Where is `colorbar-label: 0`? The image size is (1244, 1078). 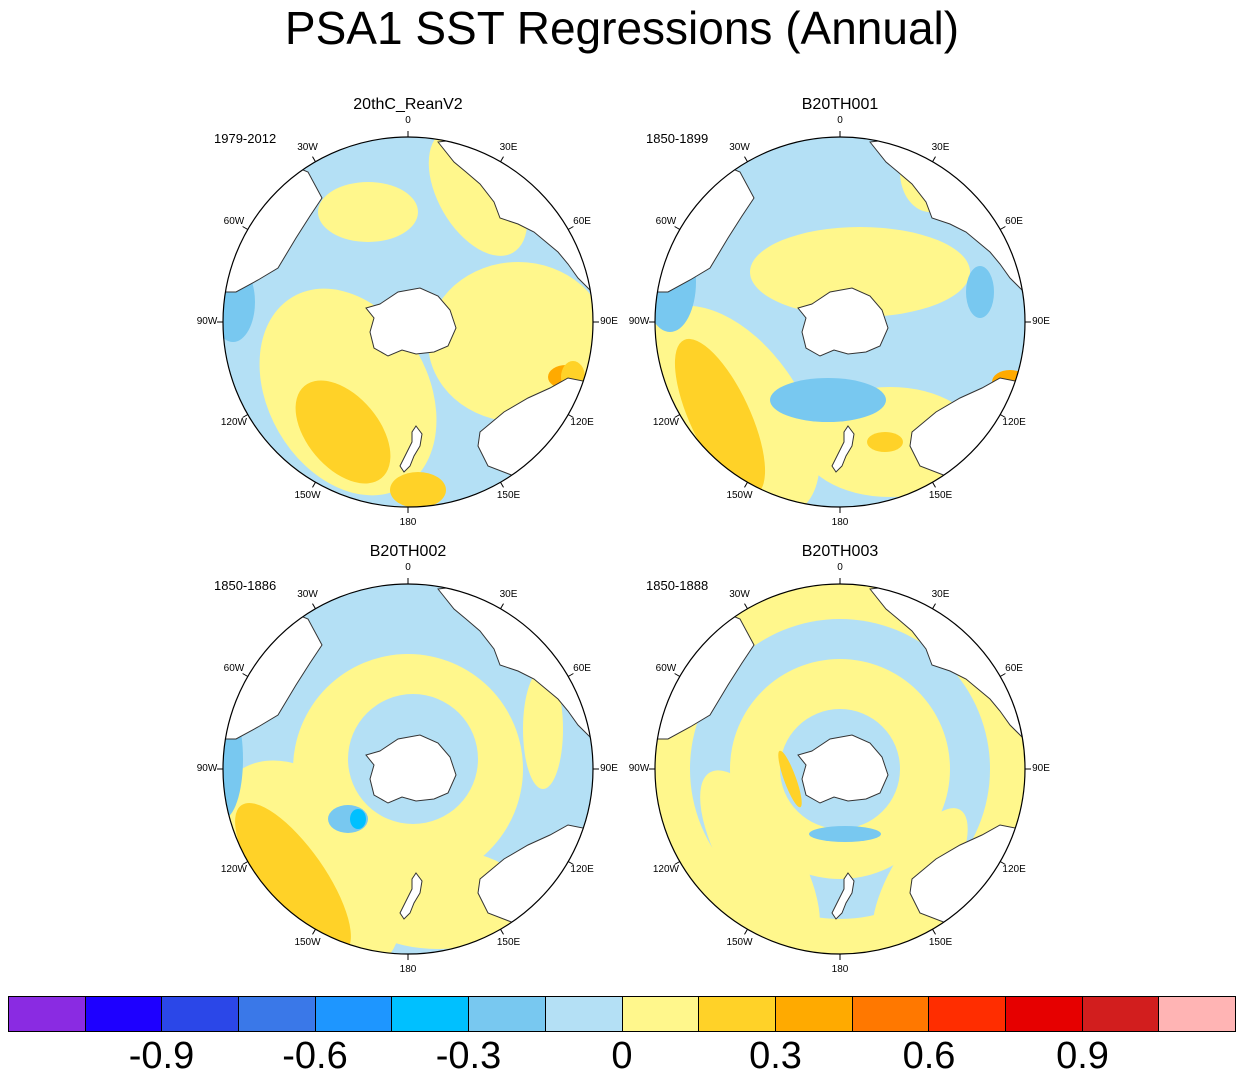 colorbar-label: 0 is located at coordinates (622, 1056).